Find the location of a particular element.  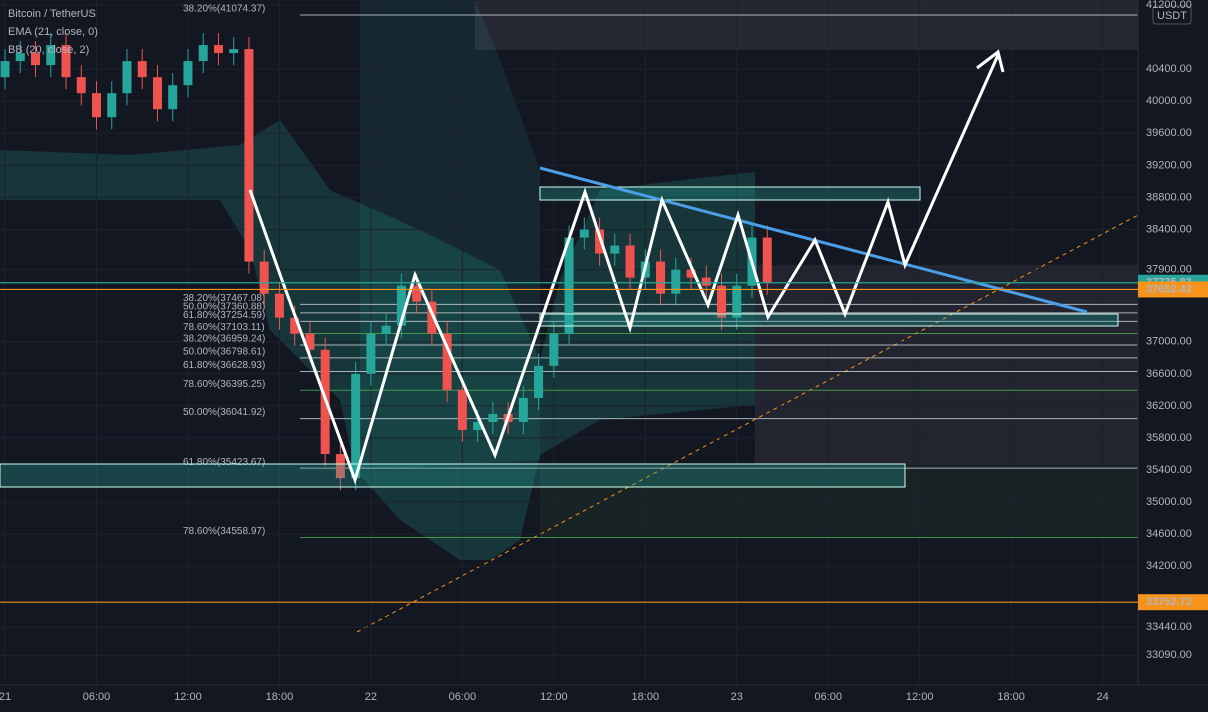

legend-entry: Bitcoin / TetherUS is located at coordinates (52, 14).